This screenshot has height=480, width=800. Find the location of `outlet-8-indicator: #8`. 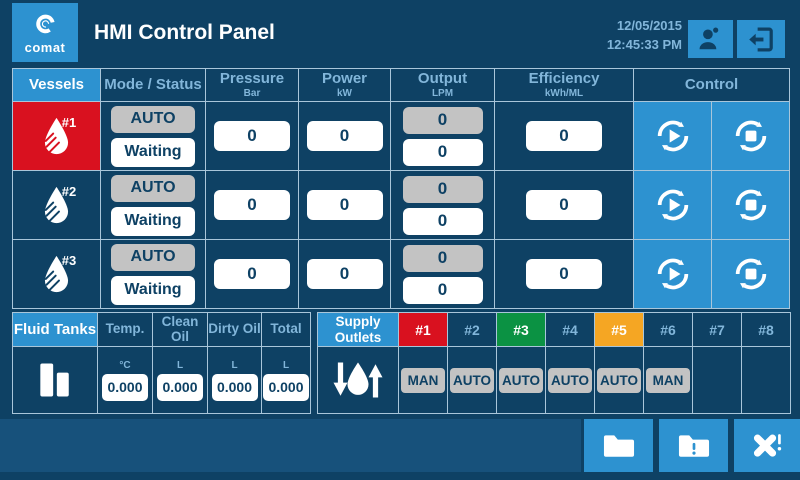

outlet-8-indicator: #8 is located at coordinates (766, 329).